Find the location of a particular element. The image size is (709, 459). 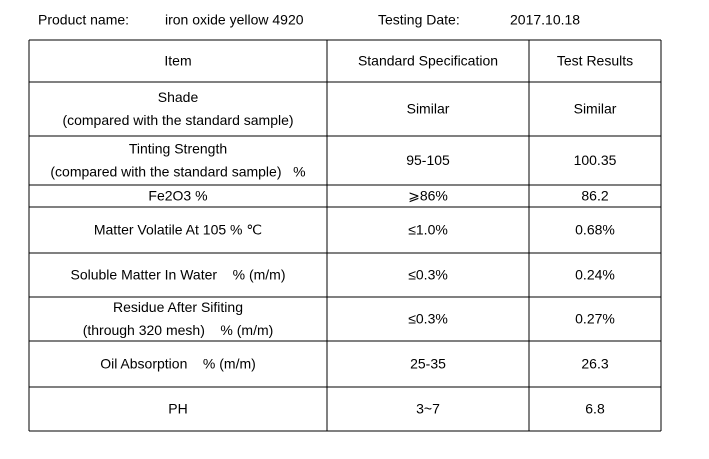

cell-text: 6.8 is located at coordinates (595, 409).